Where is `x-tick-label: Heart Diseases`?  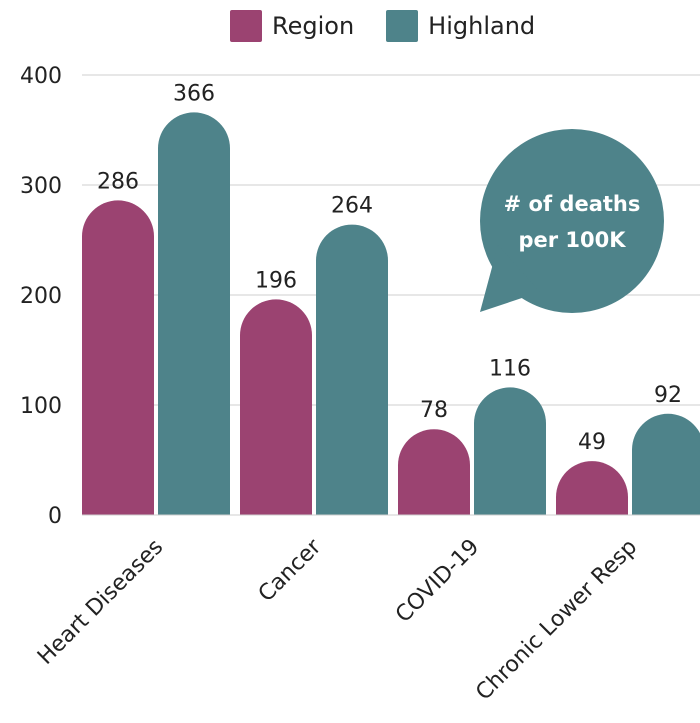 x-tick-label: Heart Diseases is located at coordinates (100, 602).